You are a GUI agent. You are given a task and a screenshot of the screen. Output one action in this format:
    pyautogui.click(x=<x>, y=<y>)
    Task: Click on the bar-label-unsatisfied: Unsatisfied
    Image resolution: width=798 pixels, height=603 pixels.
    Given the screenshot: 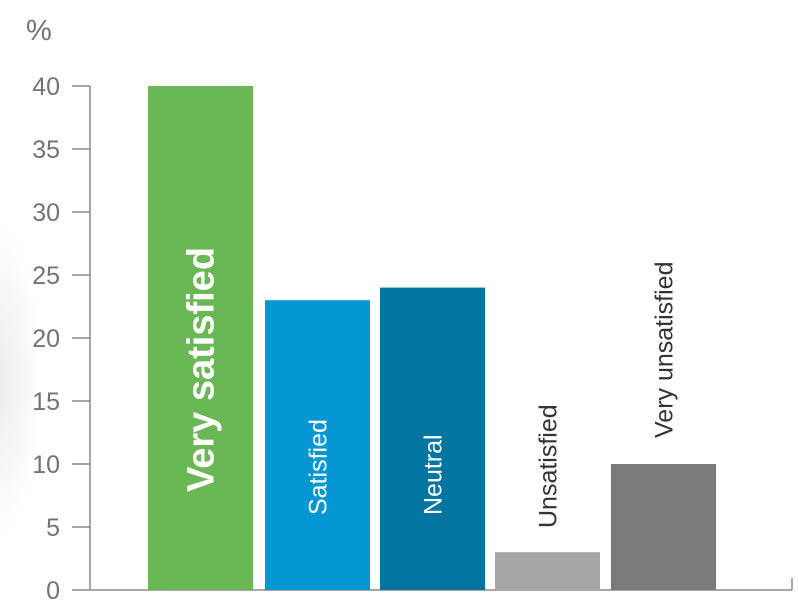 What is the action you would take?
    pyautogui.click(x=549, y=466)
    